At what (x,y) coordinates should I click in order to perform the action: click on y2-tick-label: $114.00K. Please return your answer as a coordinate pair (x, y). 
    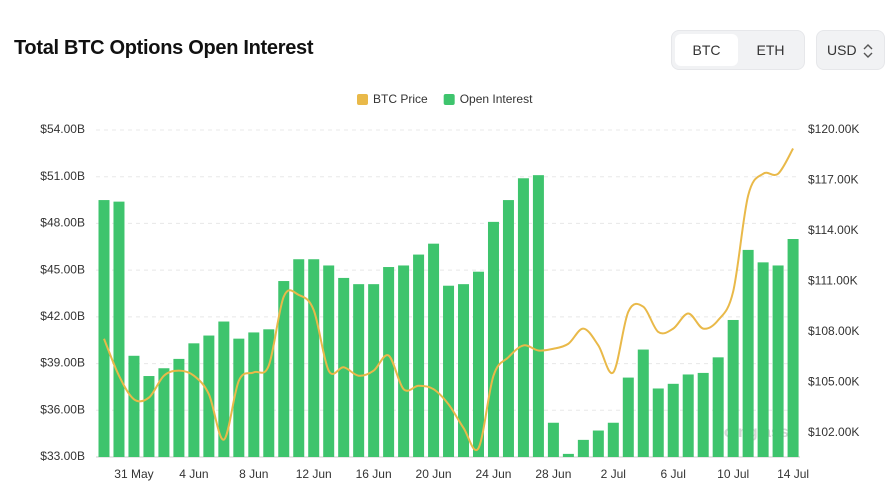
    Looking at the image, I should click on (833, 230).